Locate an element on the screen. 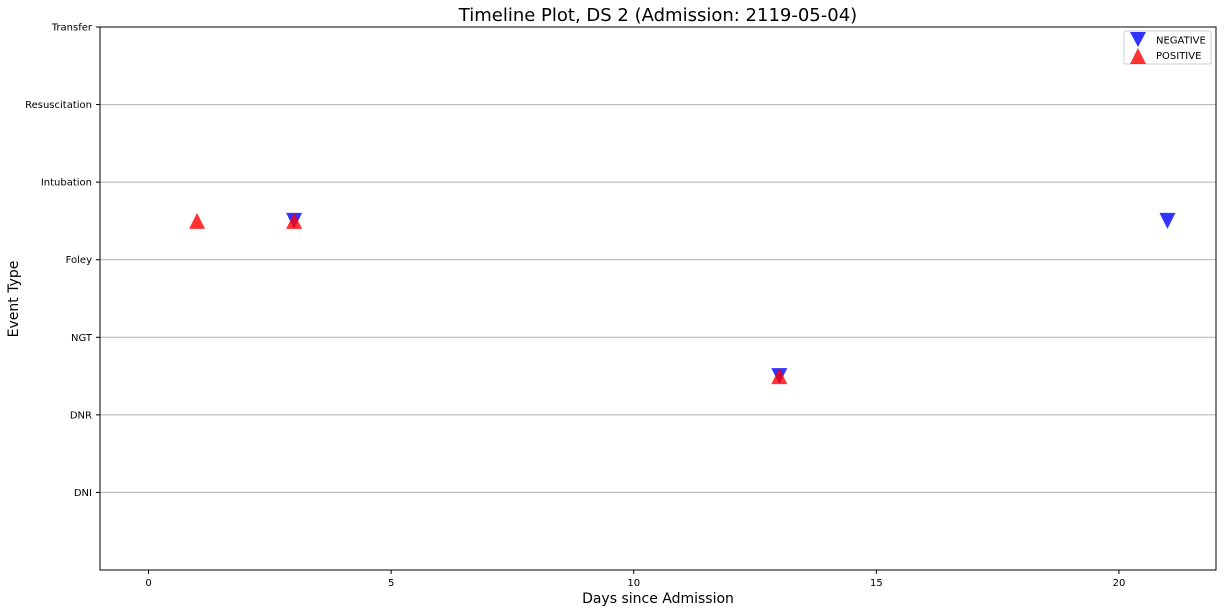  x-axis-ticks: 0 5 10 15 20 is located at coordinates (635, 579).